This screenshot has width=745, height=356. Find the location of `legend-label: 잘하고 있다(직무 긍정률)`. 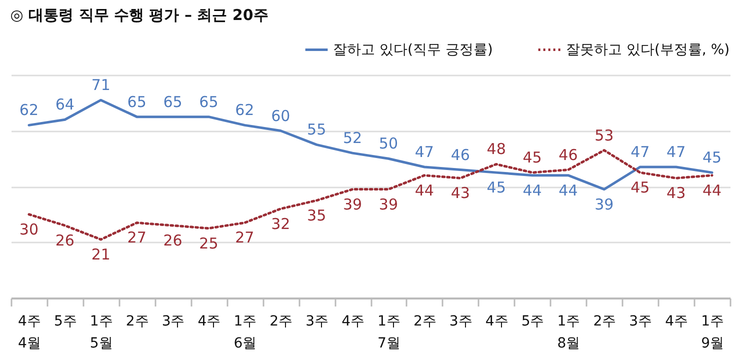

legend-label: 잘하고 있다(직무 긍정률) is located at coordinates (413, 50).